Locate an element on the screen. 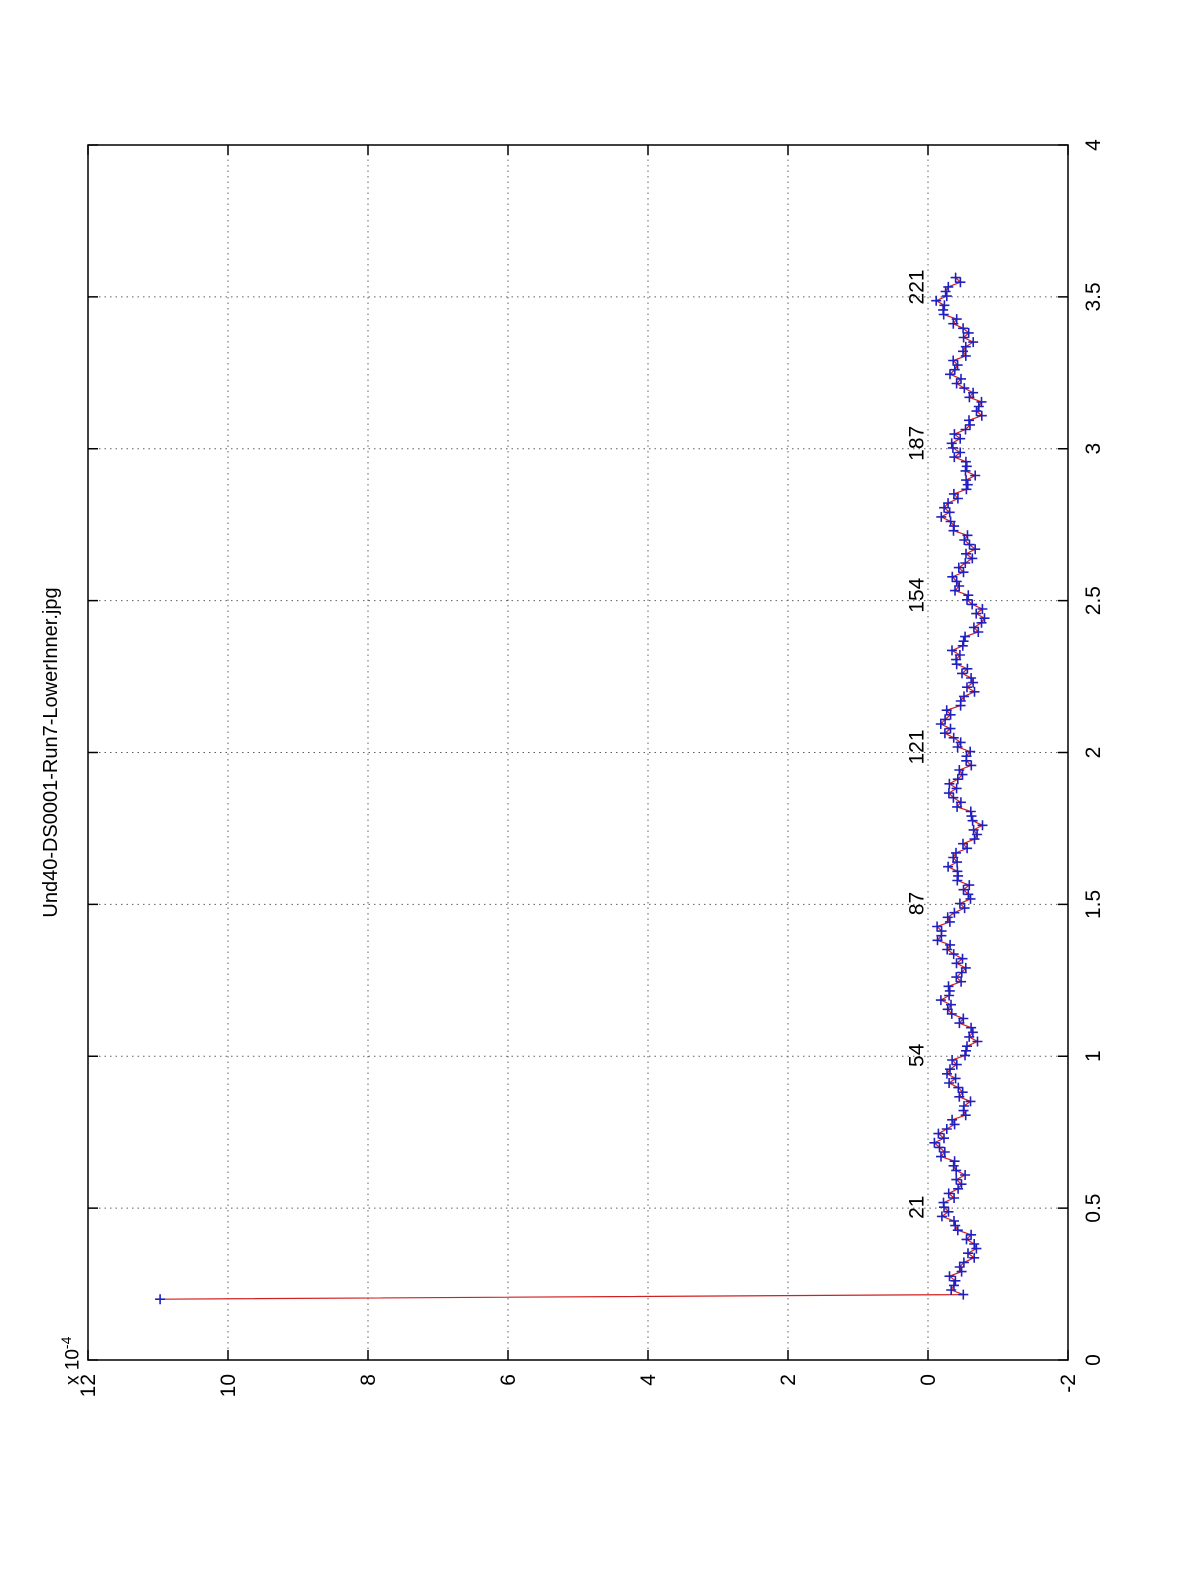  x-tick-label: 1 is located at coordinates (1093, 1056).